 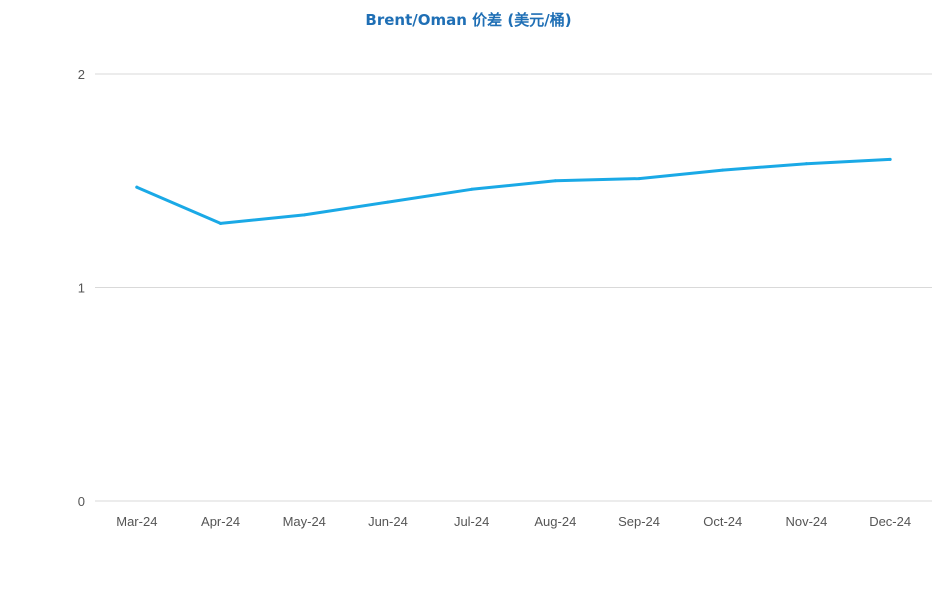 I want to click on x-tick-label: May-24, so click(x=304, y=521).